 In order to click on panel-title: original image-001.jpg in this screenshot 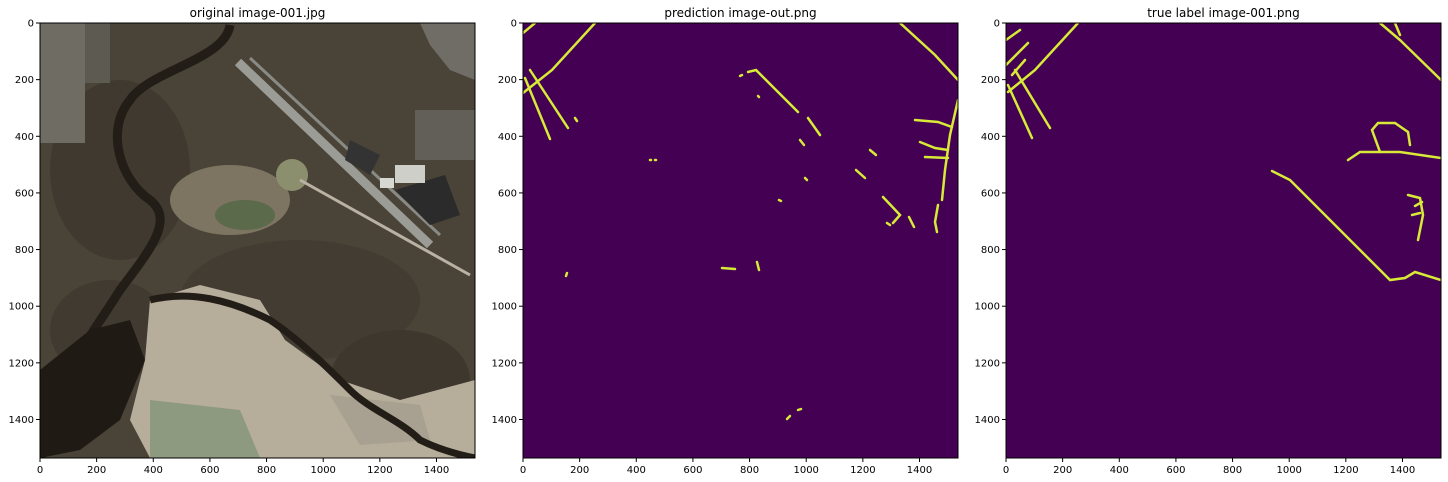, I will do `click(258, 13)`.